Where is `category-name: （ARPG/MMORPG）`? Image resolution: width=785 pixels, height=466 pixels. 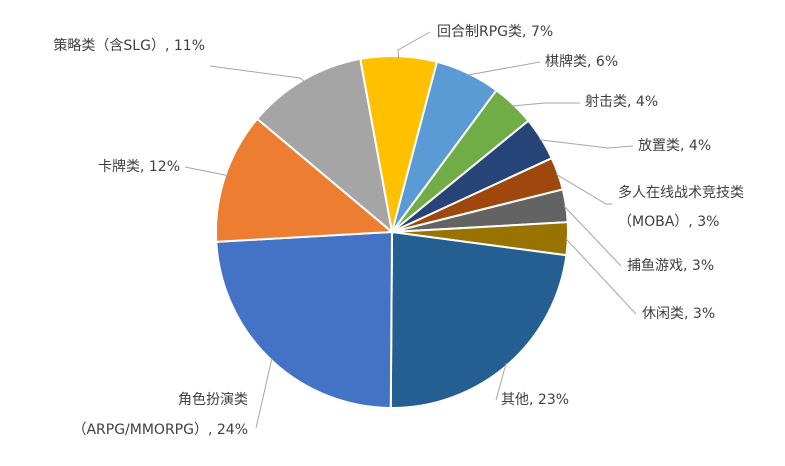 category-name: （ARPG/MMORPG） is located at coordinates (140, 430).